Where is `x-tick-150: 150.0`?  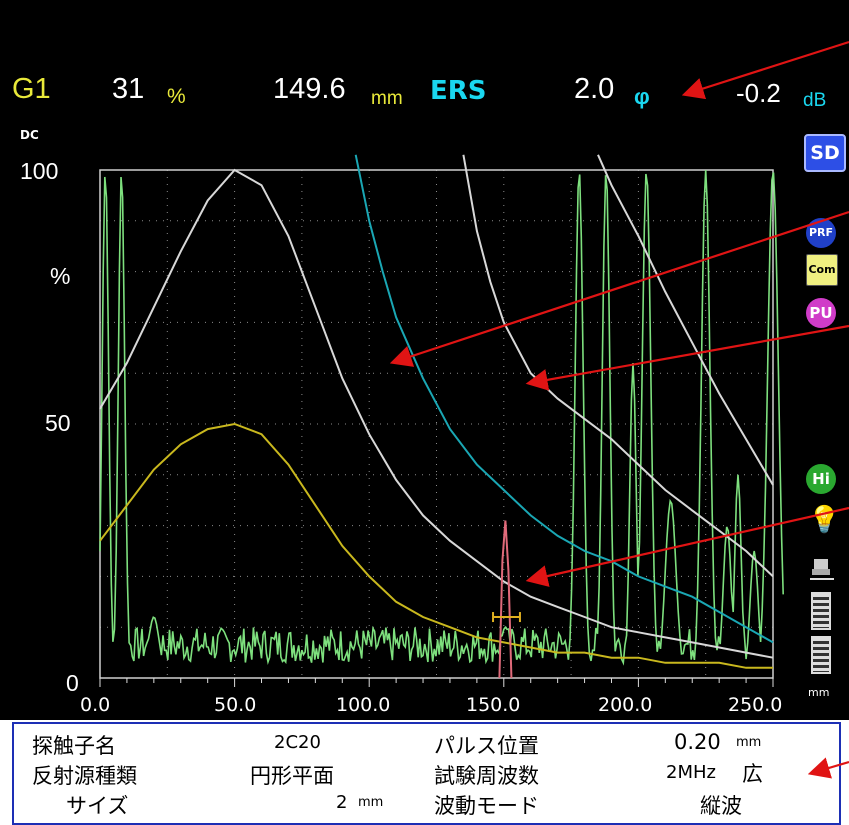
x-tick-150: 150.0 is located at coordinates (493, 705).